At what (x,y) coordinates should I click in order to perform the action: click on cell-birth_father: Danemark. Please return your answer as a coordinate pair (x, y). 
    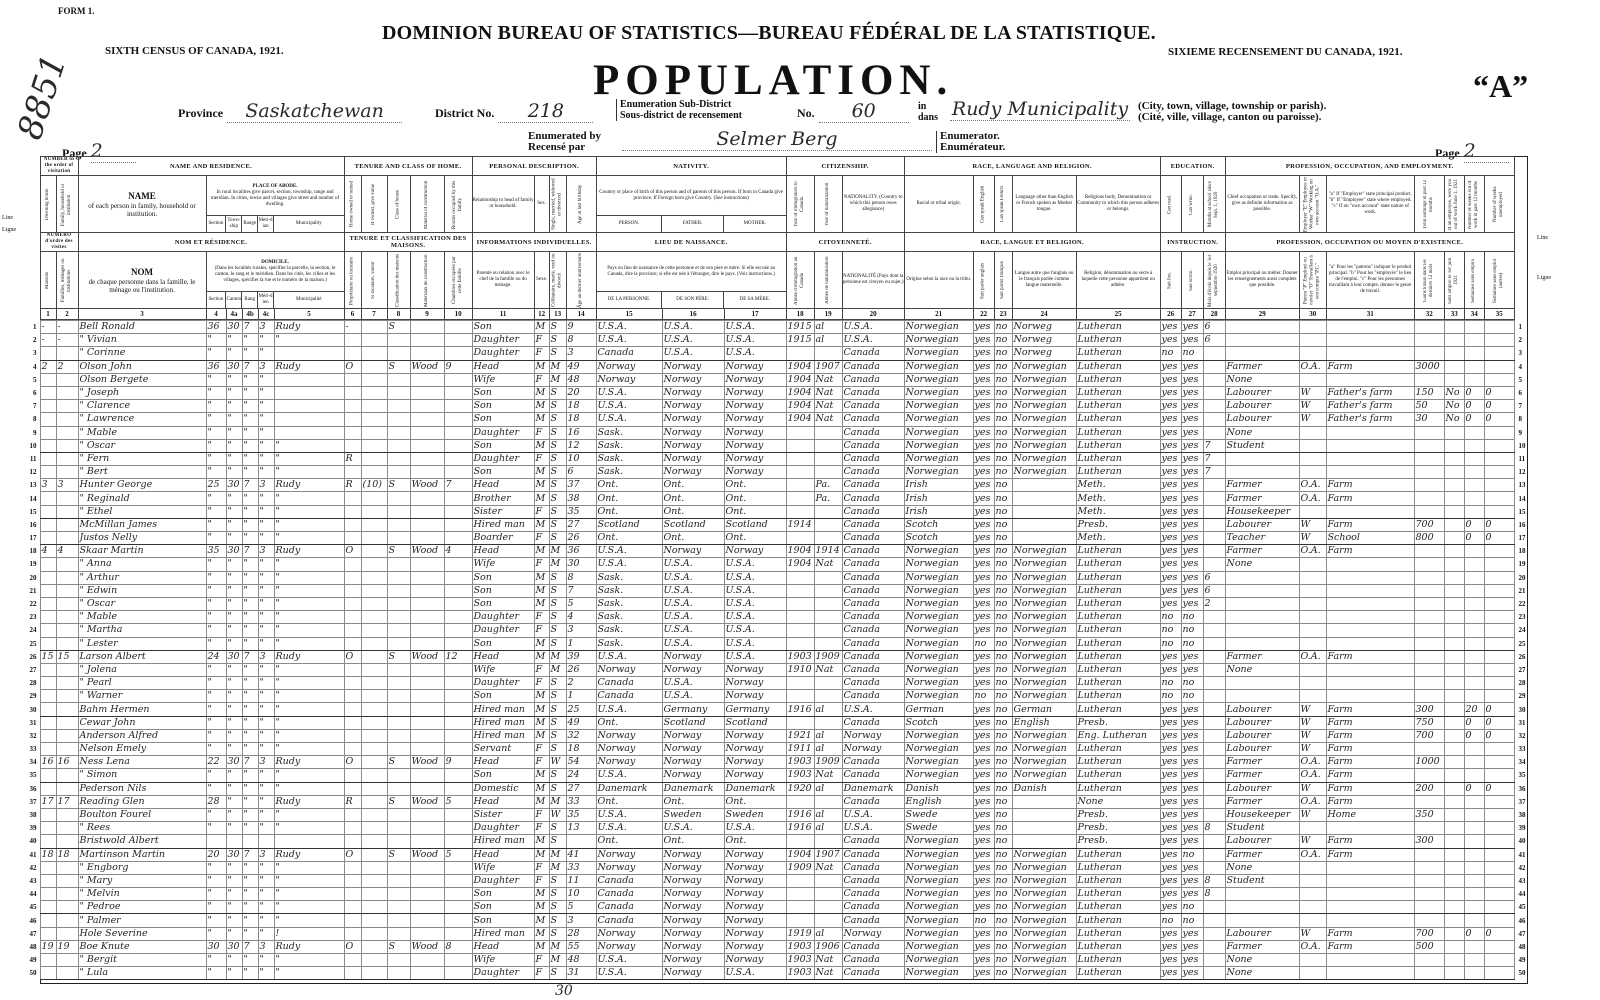
    Looking at the image, I should click on (693, 788).